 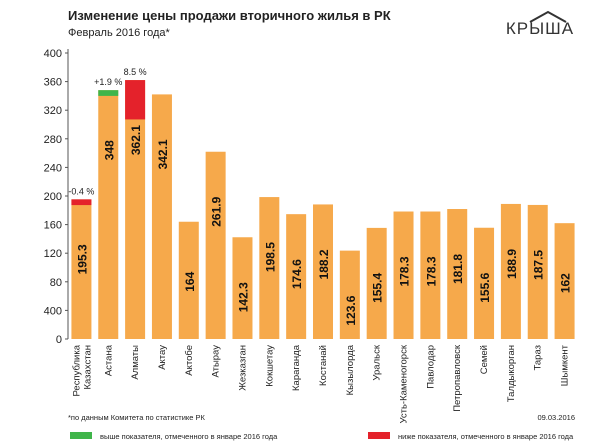 I want to click on chart-subtitle: Февраль 2016 года*, so click(x=119, y=33).